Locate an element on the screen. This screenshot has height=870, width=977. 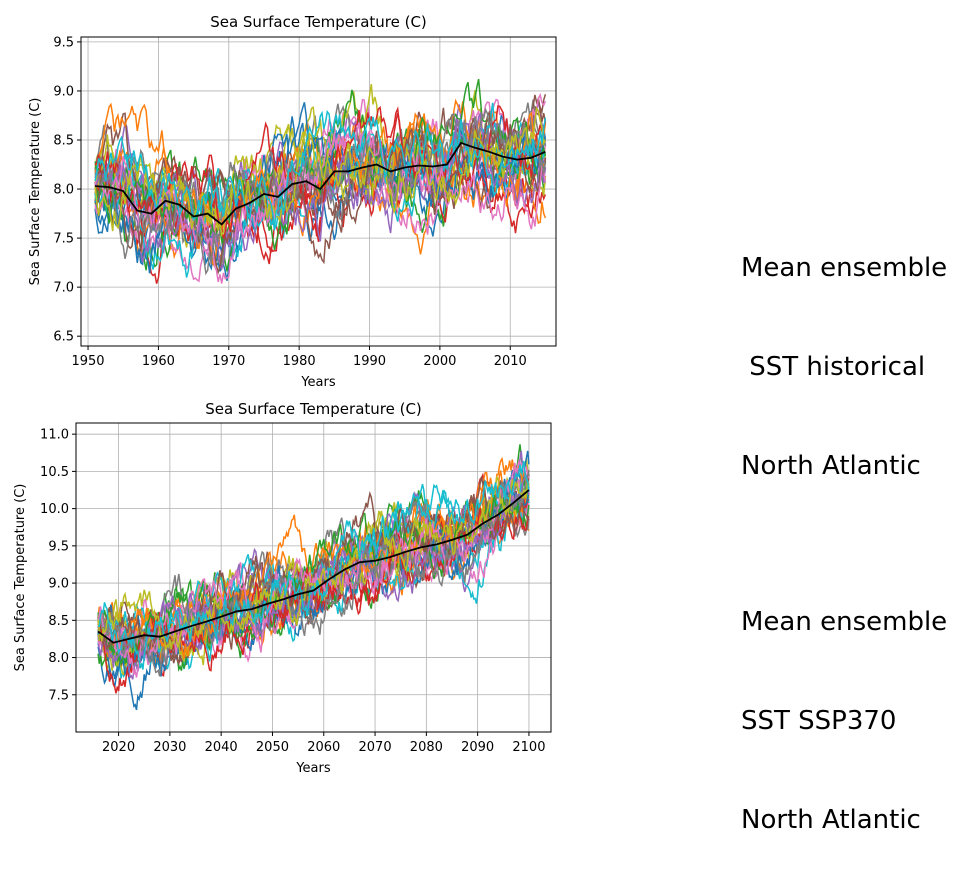
x-tick-label: 1960 is located at coordinates (158, 361).